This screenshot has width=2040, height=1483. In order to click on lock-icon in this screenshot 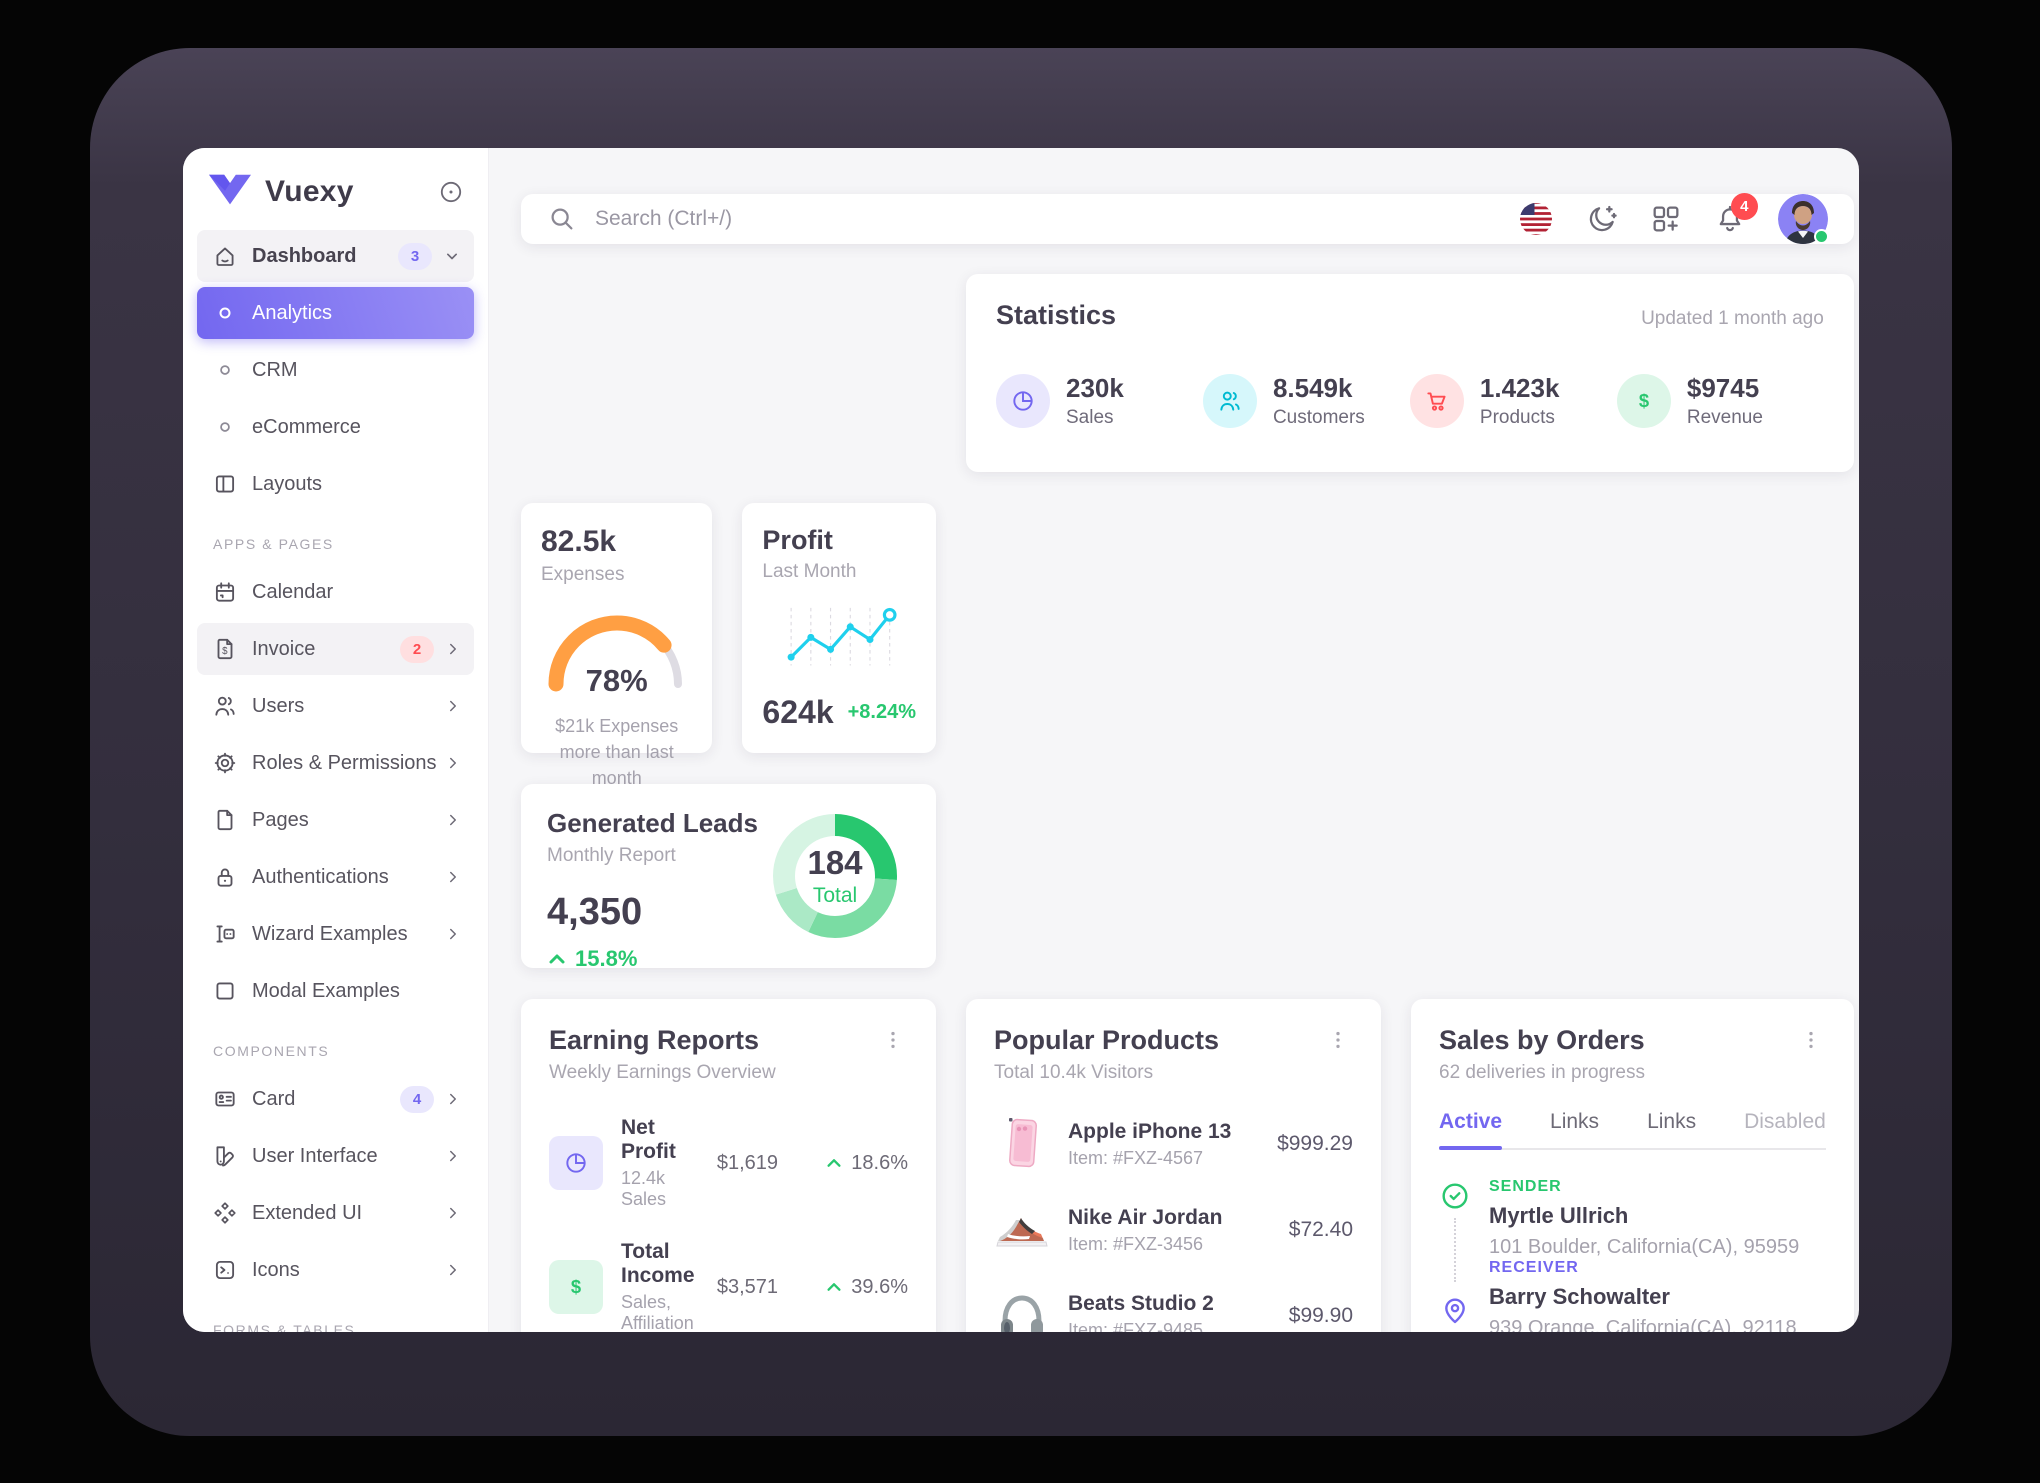, I will do `click(225, 877)`.